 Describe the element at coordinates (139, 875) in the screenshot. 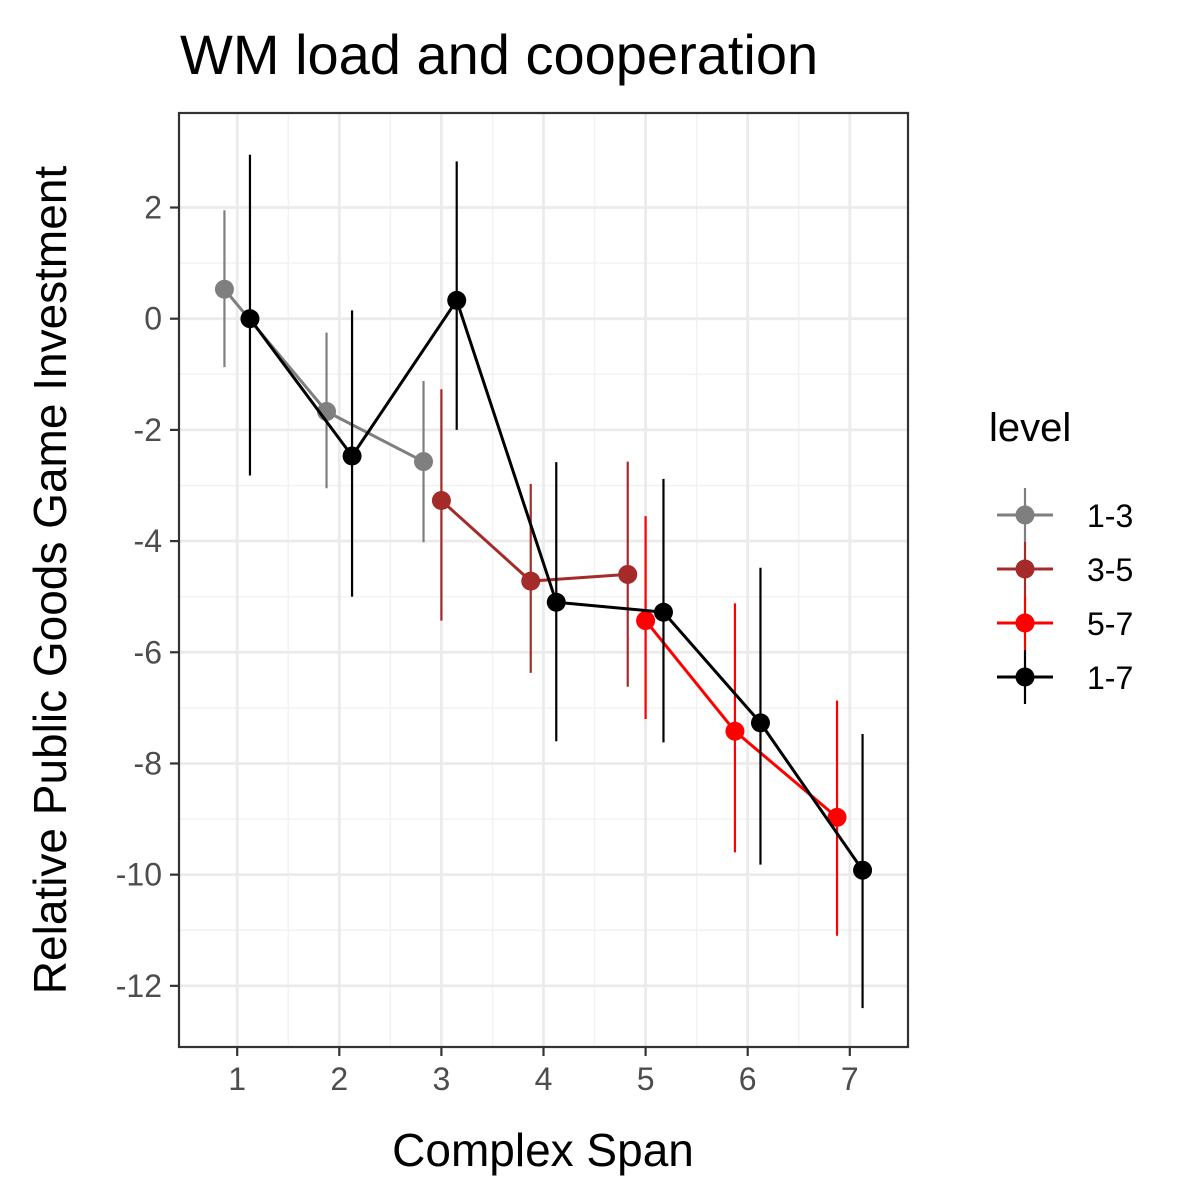

I see `y-tick-label: -10` at that location.